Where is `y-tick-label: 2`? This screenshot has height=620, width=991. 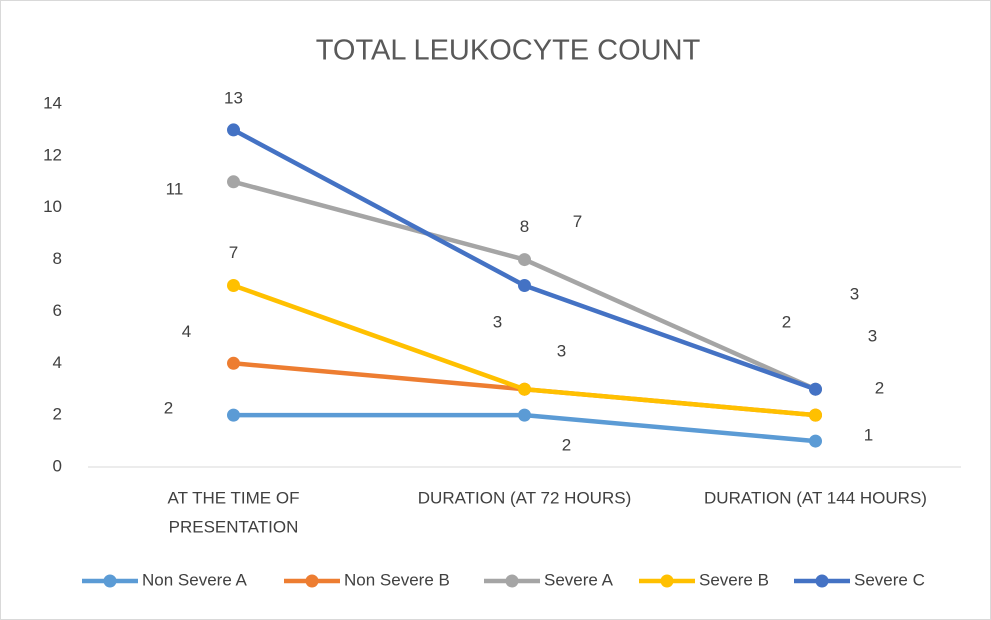 y-tick-label: 2 is located at coordinates (57, 414).